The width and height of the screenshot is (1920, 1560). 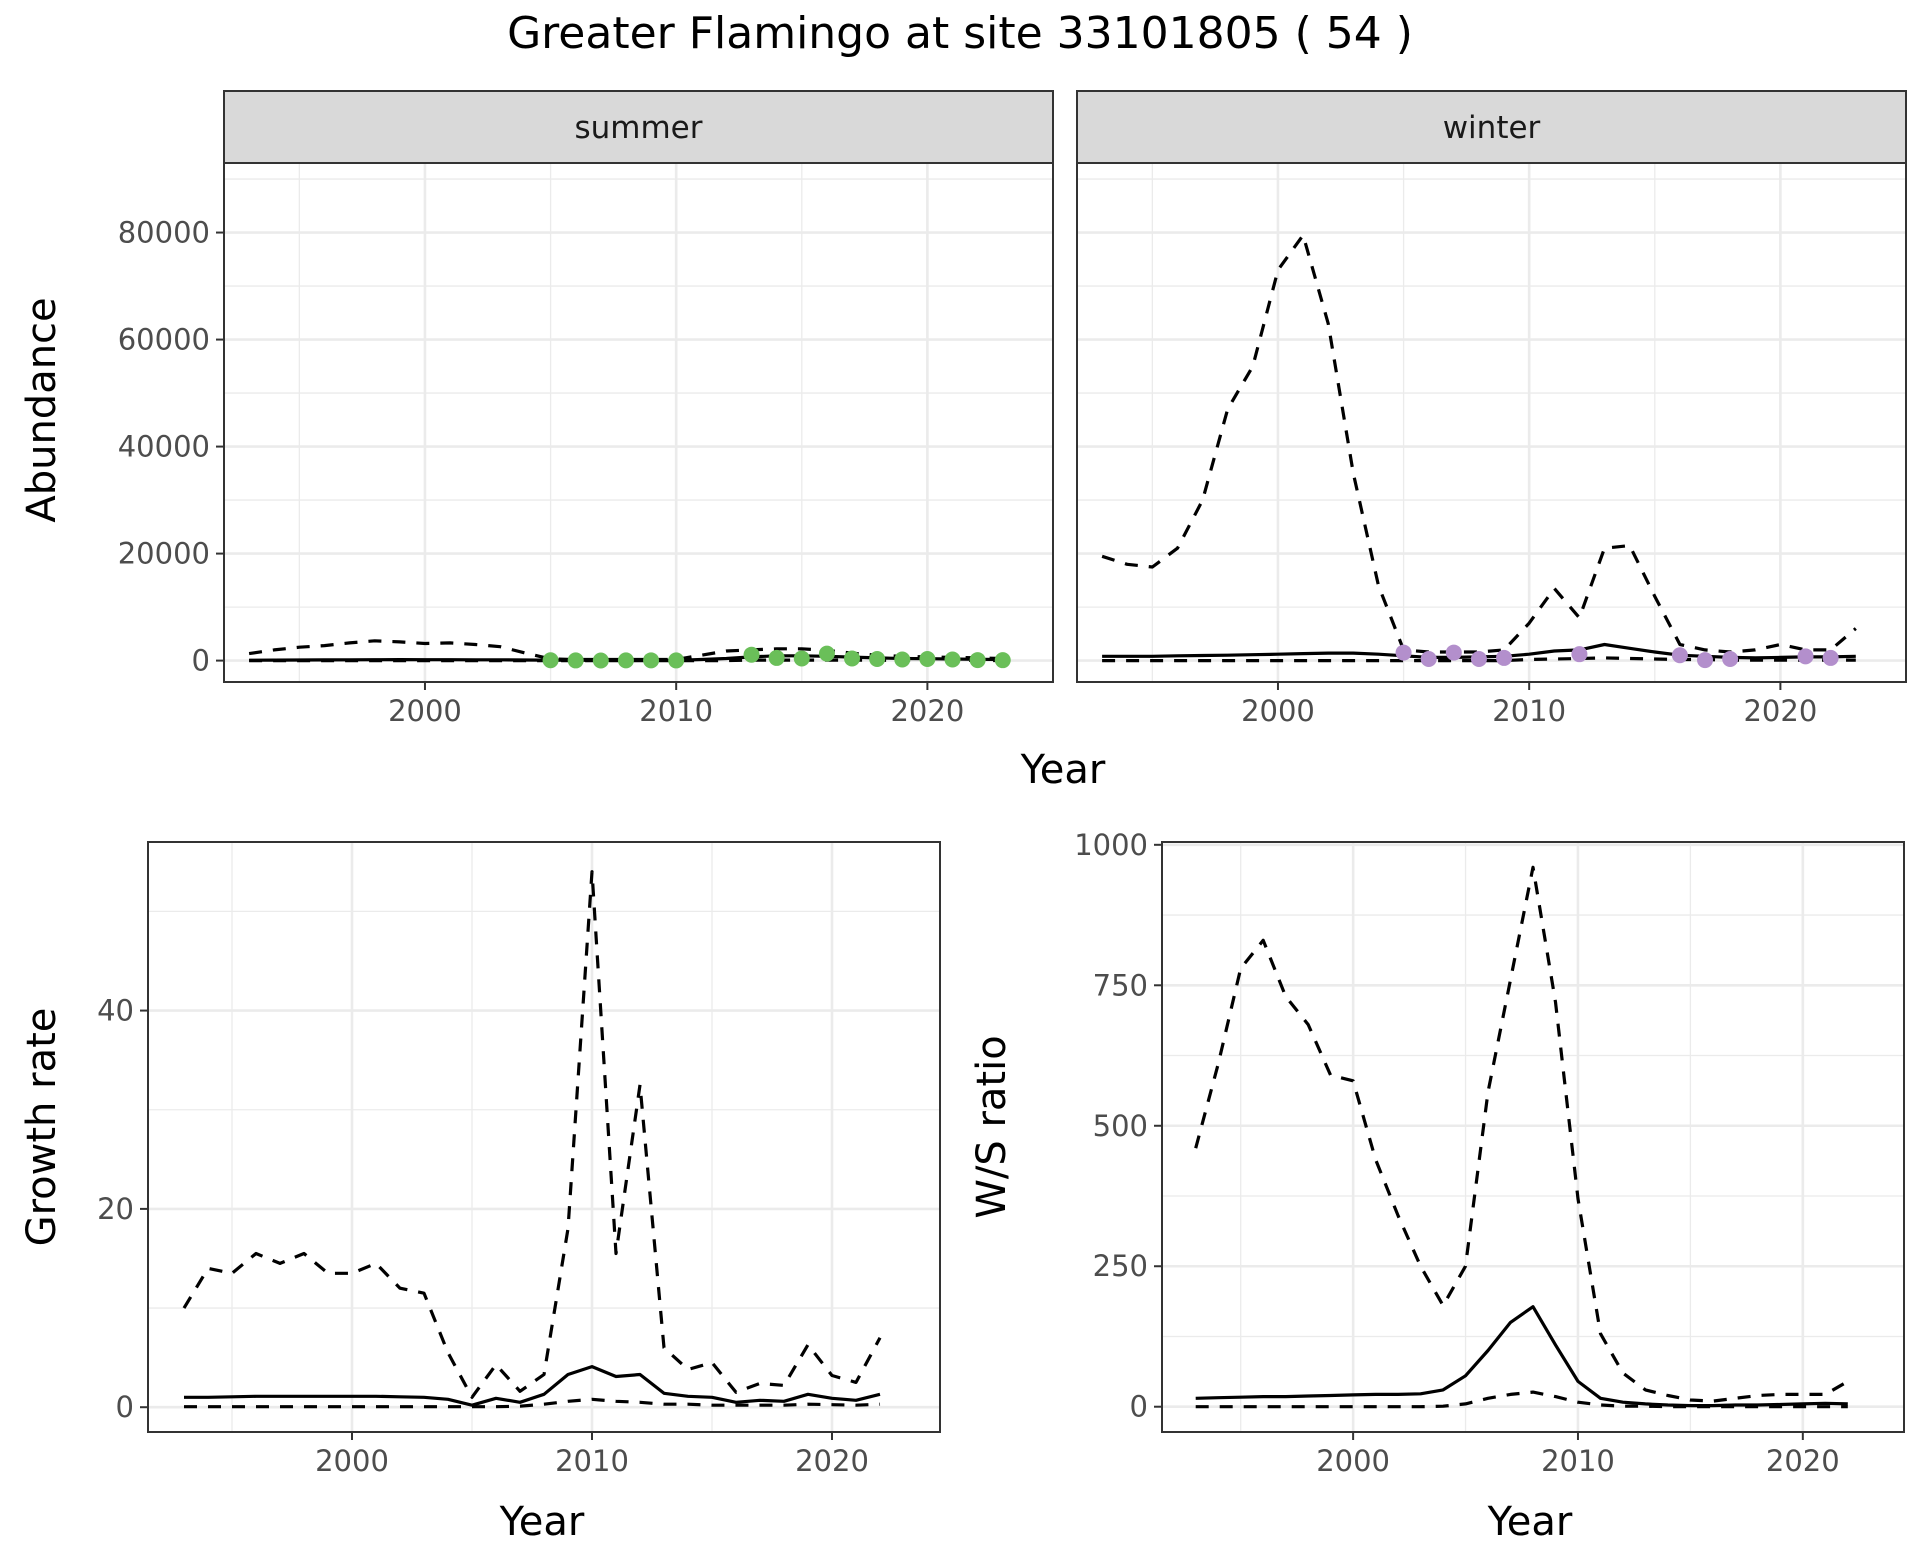 I want to click on abundance-y-axis-title: Abundance, so click(x=42, y=409).